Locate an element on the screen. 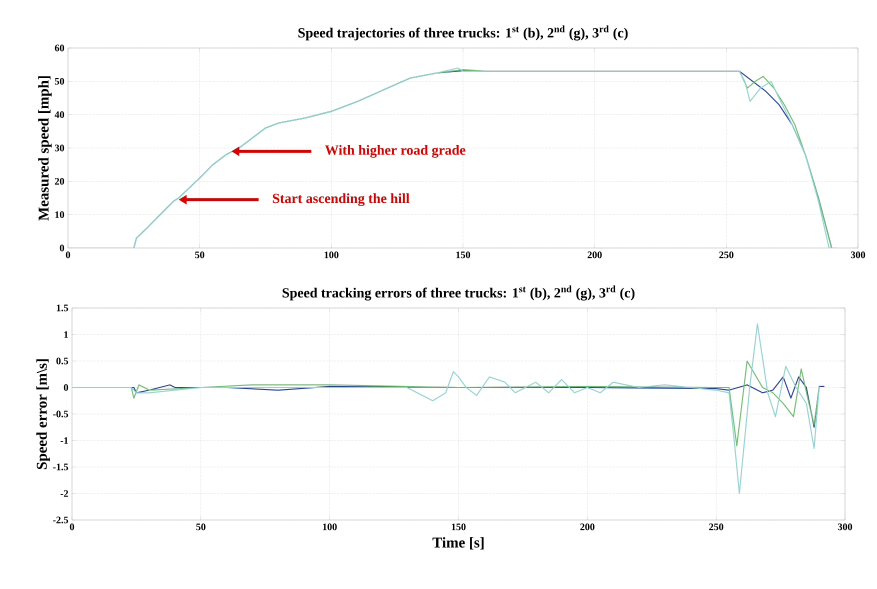 The width and height of the screenshot is (877, 589). y-tick-label: 60 is located at coordinates (59, 48).